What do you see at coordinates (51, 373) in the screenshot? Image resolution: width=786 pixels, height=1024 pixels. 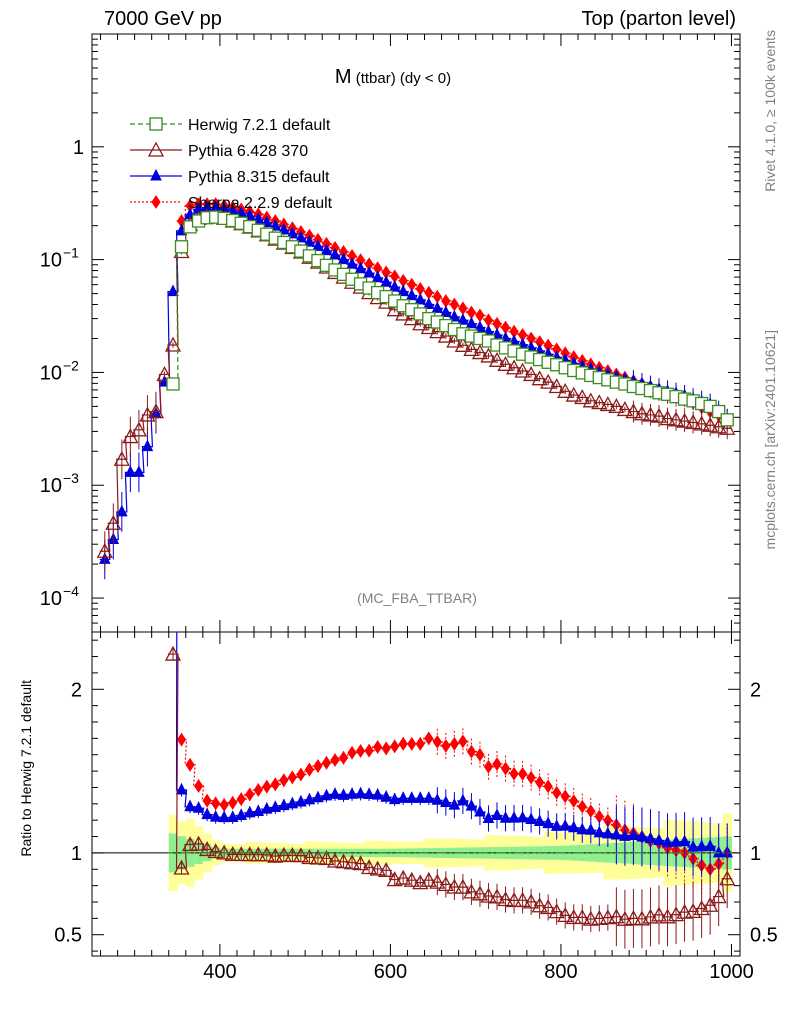 I see `y-tick-label: 10` at bounding box center [51, 373].